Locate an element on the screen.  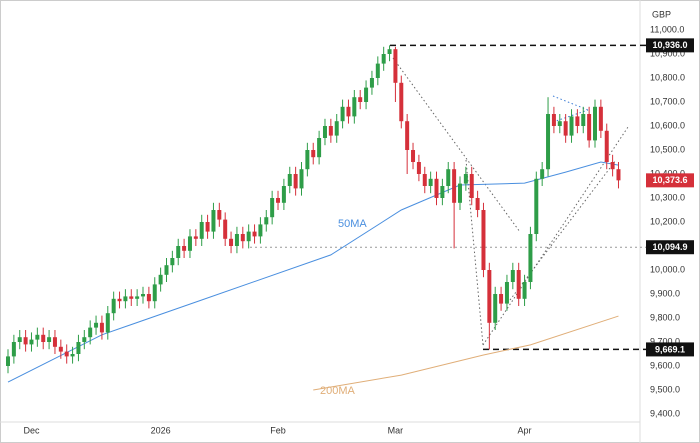
y-tick-label: 9,800.0 is located at coordinates (665, 317).